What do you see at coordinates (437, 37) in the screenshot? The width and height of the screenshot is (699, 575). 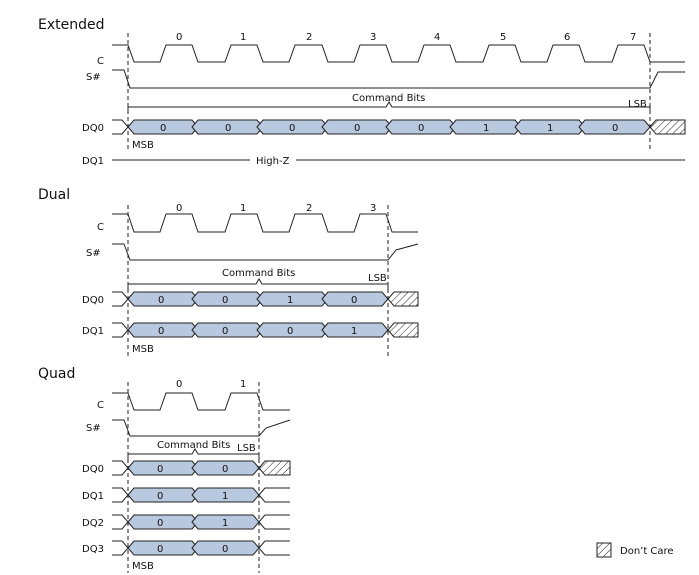 I see `clock-label: 4` at bounding box center [437, 37].